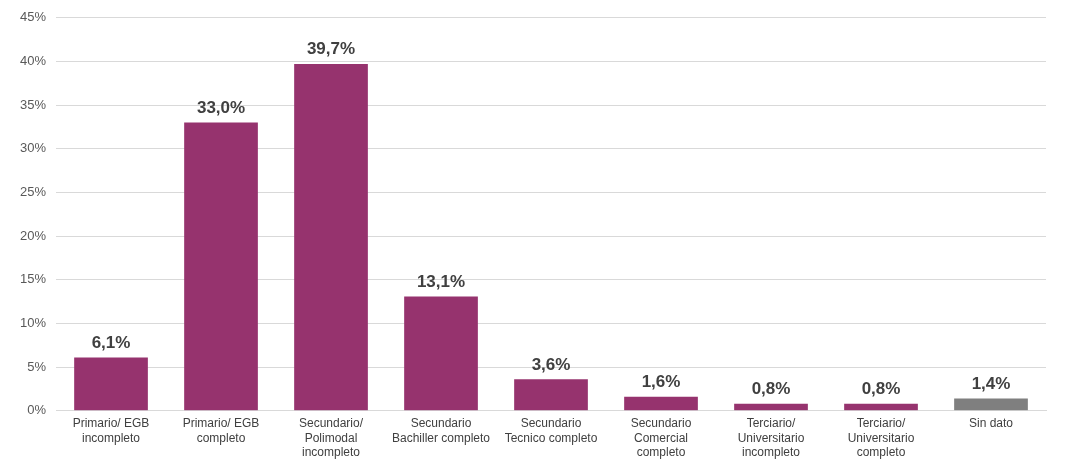 The image size is (1066, 466). What do you see at coordinates (661, 382) in the screenshot?
I see `data-label: 1,6%` at bounding box center [661, 382].